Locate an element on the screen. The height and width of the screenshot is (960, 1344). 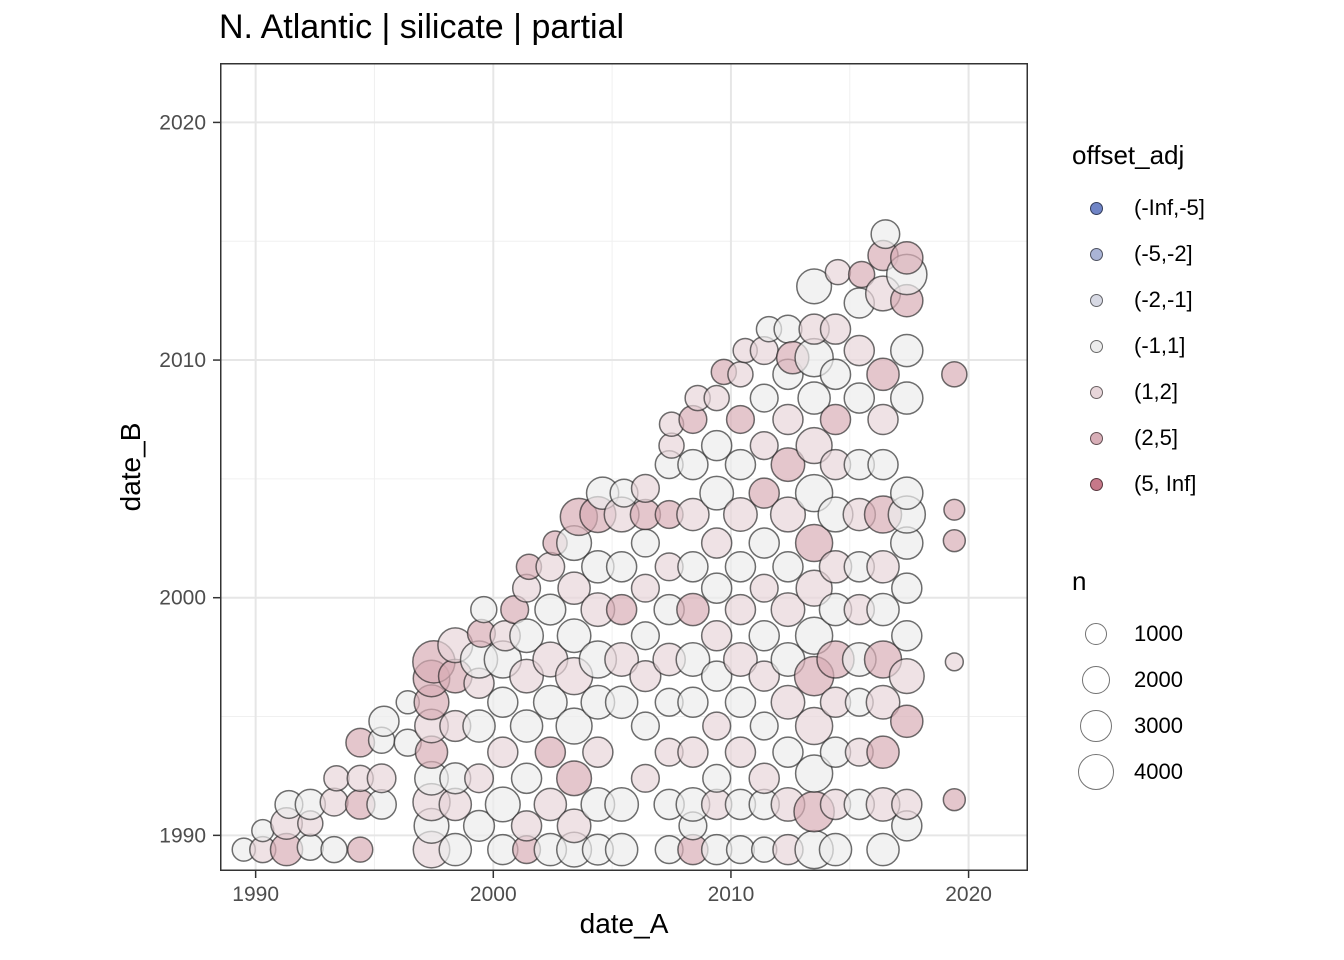
color-legend-item: (2,5] is located at coordinates (1138, 438).